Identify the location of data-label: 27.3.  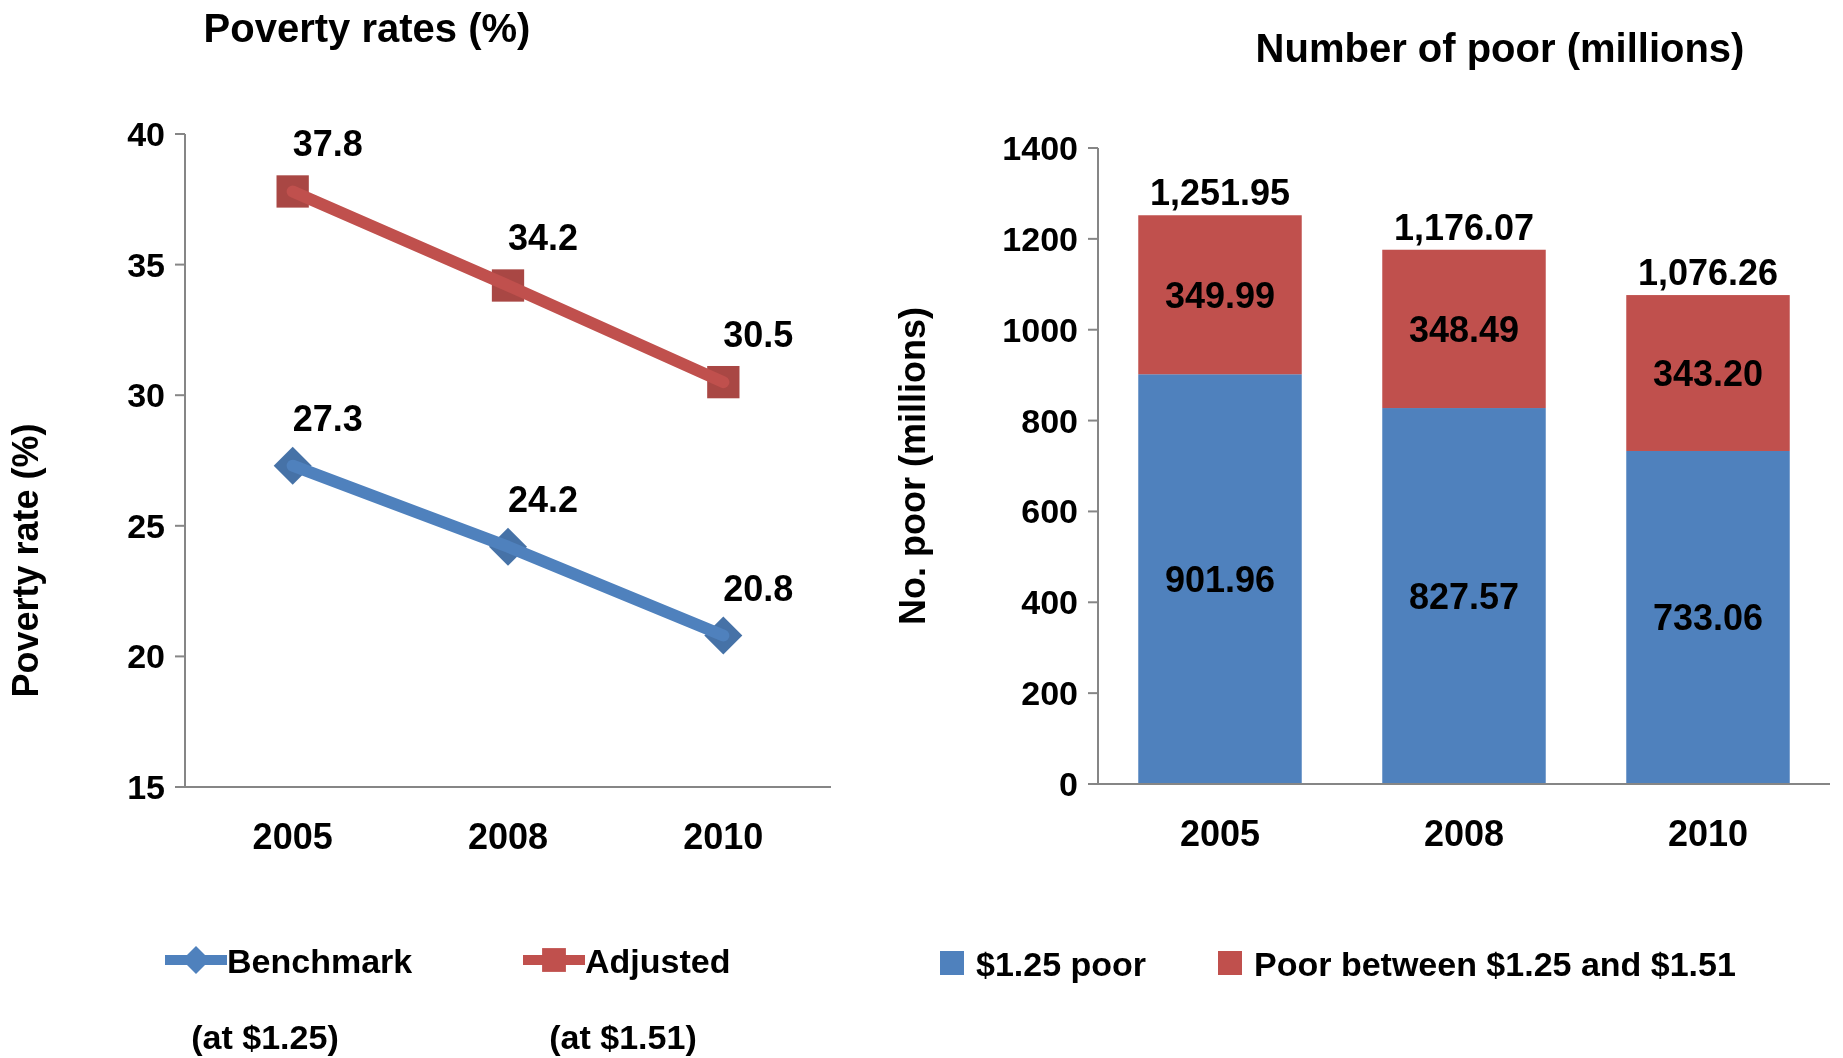
(327, 418).